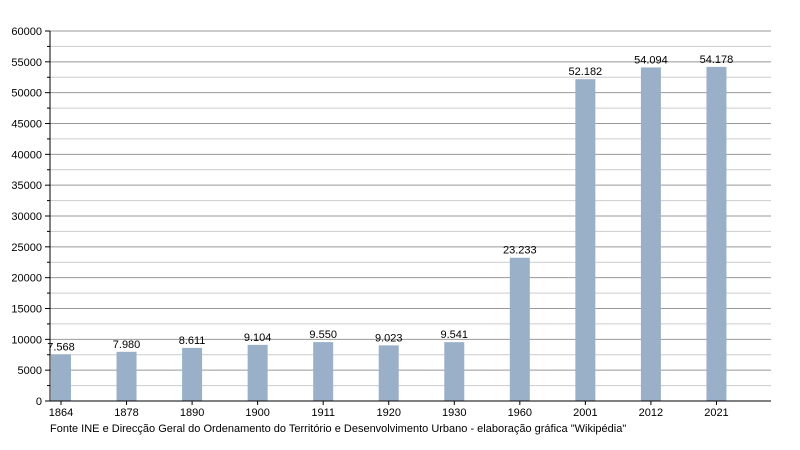 The height and width of the screenshot is (450, 800). What do you see at coordinates (39, 402) in the screenshot?
I see `y-tick-label: 0` at bounding box center [39, 402].